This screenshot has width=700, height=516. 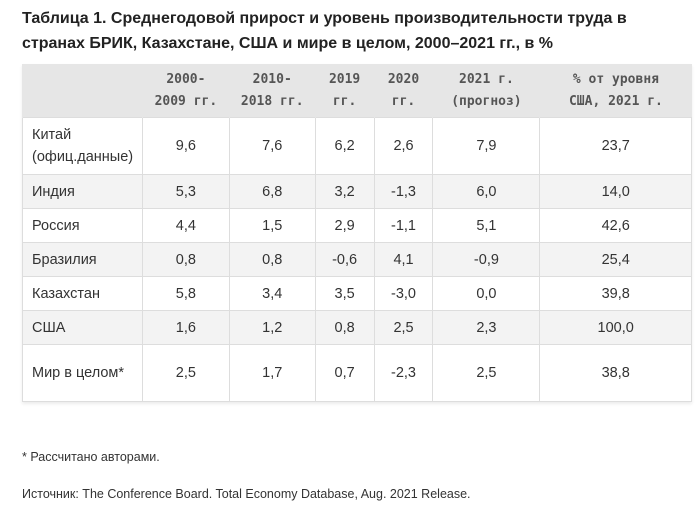 I want to click on table-row: Казахстан 5,8 3,4 3,5 -3,0 0,0 39,8, so click(x=357, y=293).